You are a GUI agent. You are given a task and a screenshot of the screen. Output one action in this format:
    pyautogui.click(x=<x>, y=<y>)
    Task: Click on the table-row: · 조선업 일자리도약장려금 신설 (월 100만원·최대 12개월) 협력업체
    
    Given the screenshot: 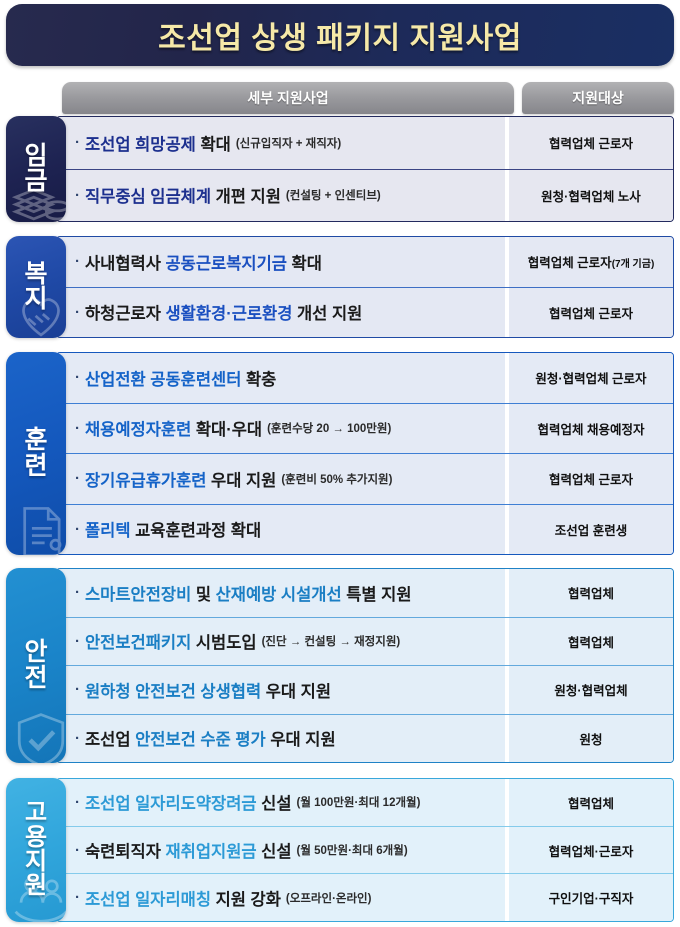 What is the action you would take?
    pyautogui.click(x=365, y=803)
    